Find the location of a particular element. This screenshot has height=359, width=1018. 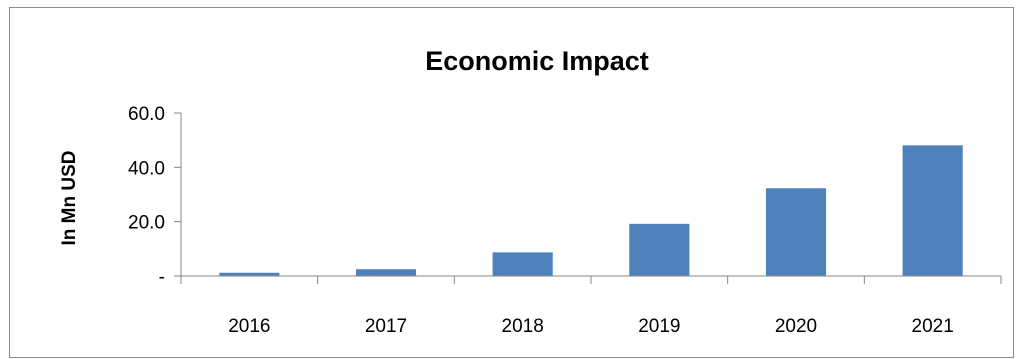

x-tick-label: 2018 is located at coordinates (523, 326).